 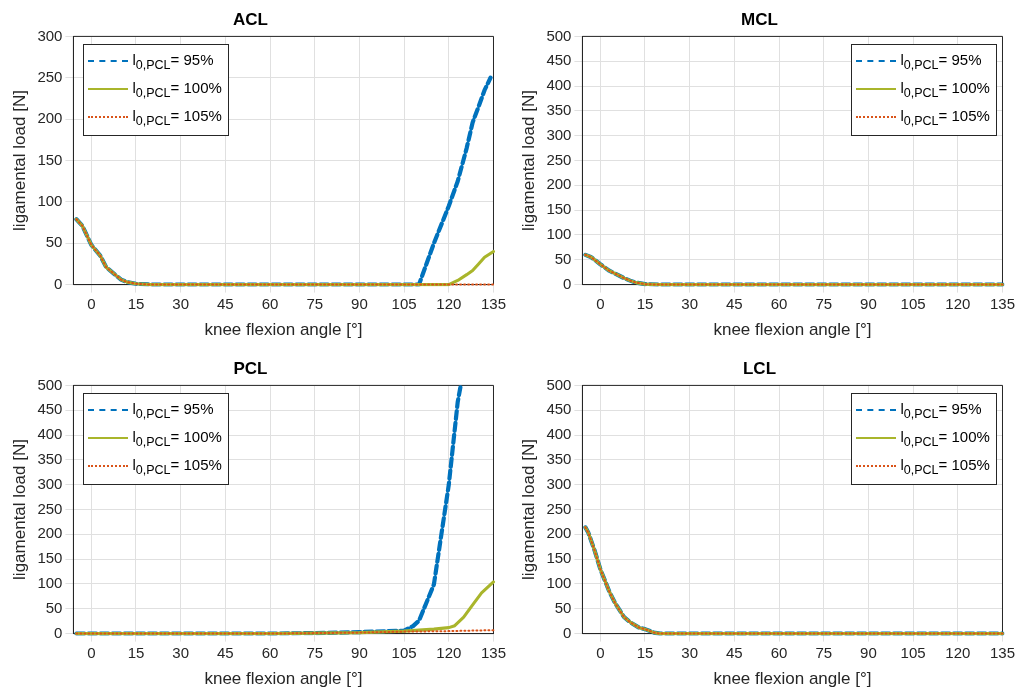 What do you see at coordinates (759, 368) in the screenshot?
I see `chart-title: LCL` at bounding box center [759, 368].